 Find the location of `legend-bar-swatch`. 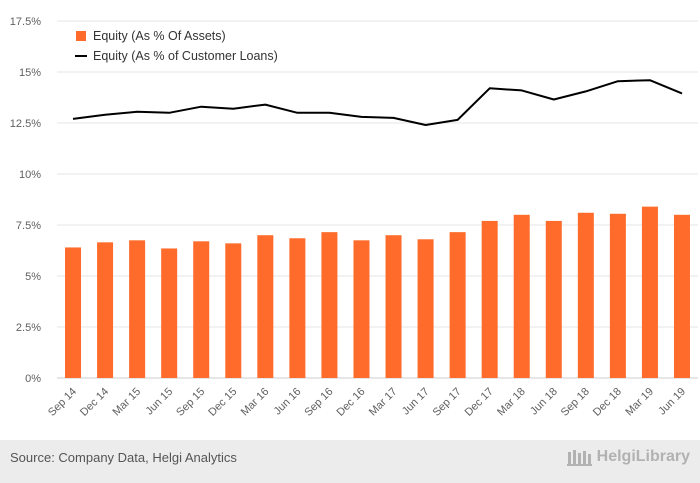

legend-bar-swatch is located at coordinates (81, 36).